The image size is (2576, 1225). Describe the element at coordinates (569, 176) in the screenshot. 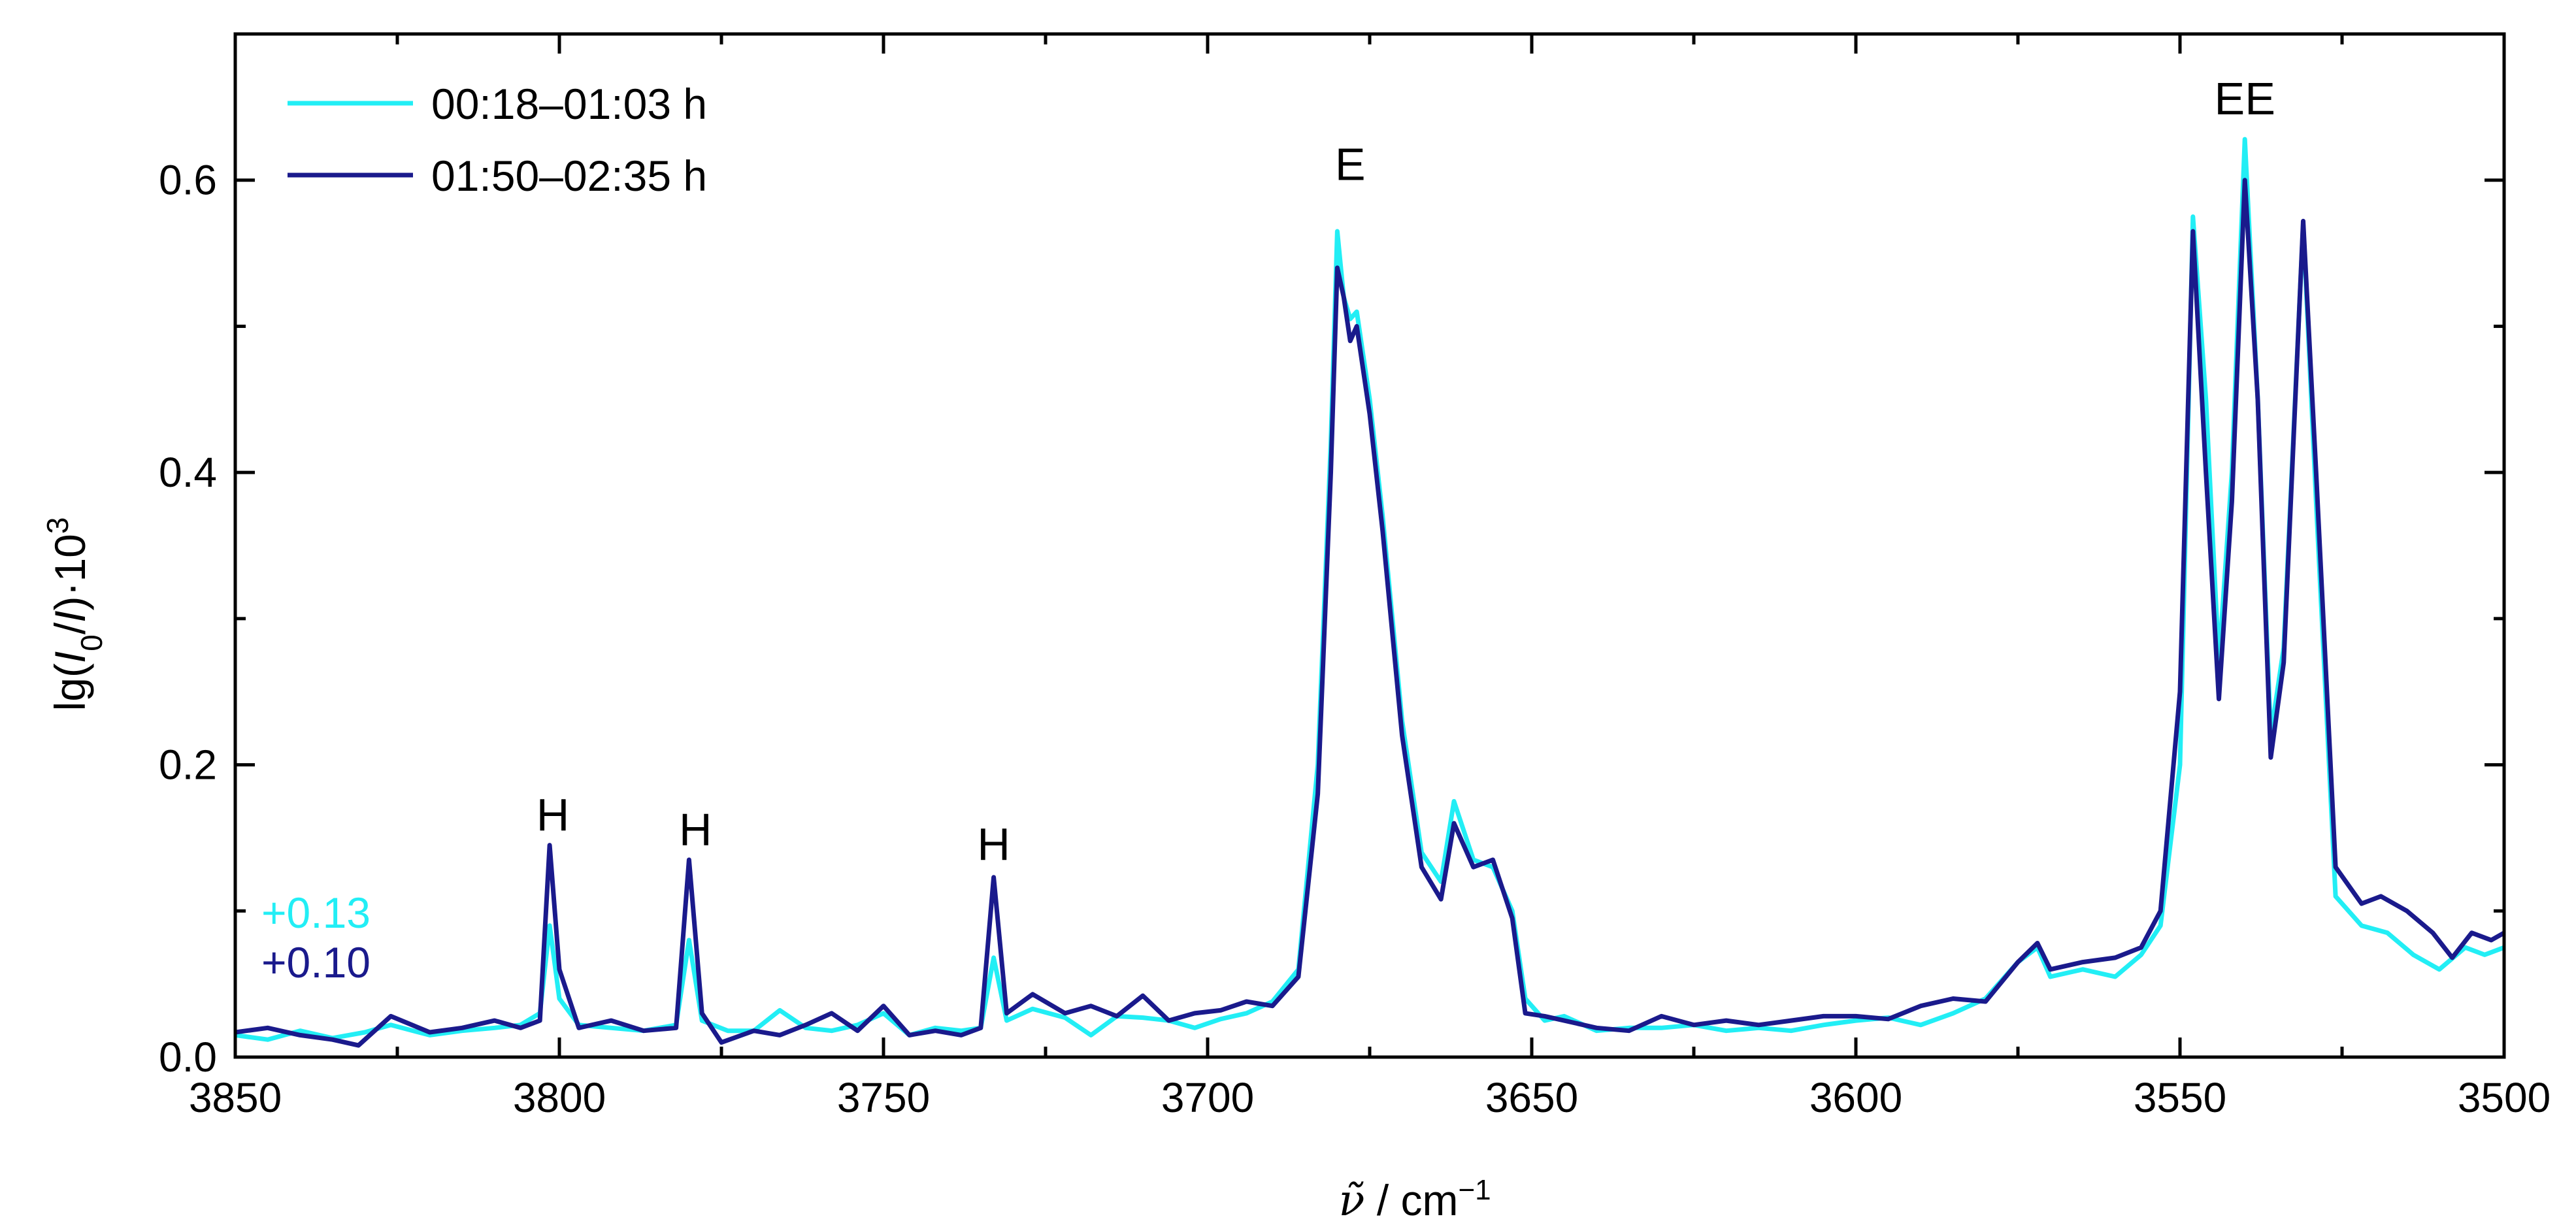

I see `legend-entry-2: 01:50–02:35 h` at that location.